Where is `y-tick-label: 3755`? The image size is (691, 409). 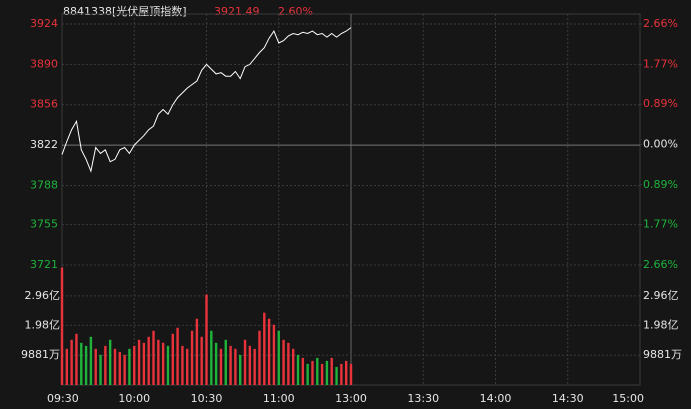 y-tick-label: 3755 is located at coordinates (44, 224).